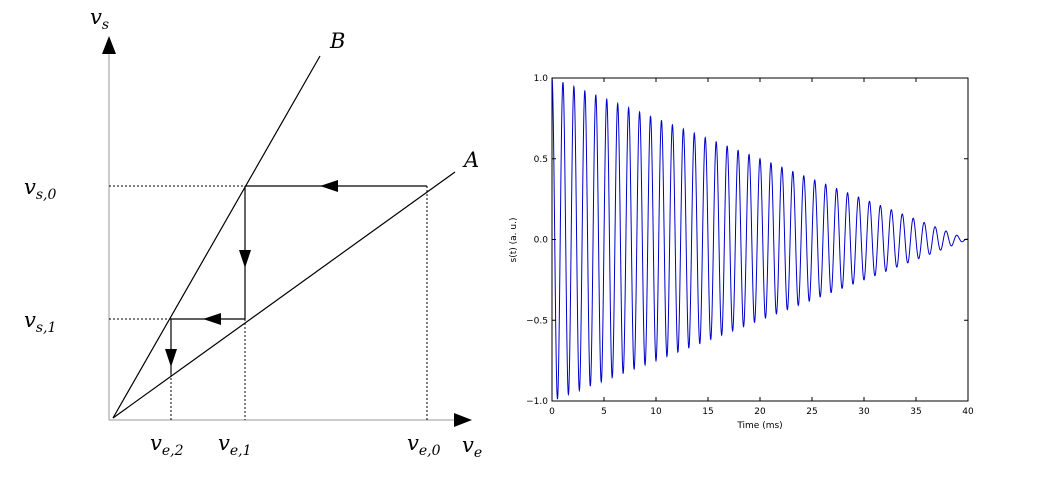 The image size is (1040, 487). What do you see at coordinates (707, 412) in the screenshot?
I see `x-tick-label: 15` at bounding box center [707, 412].